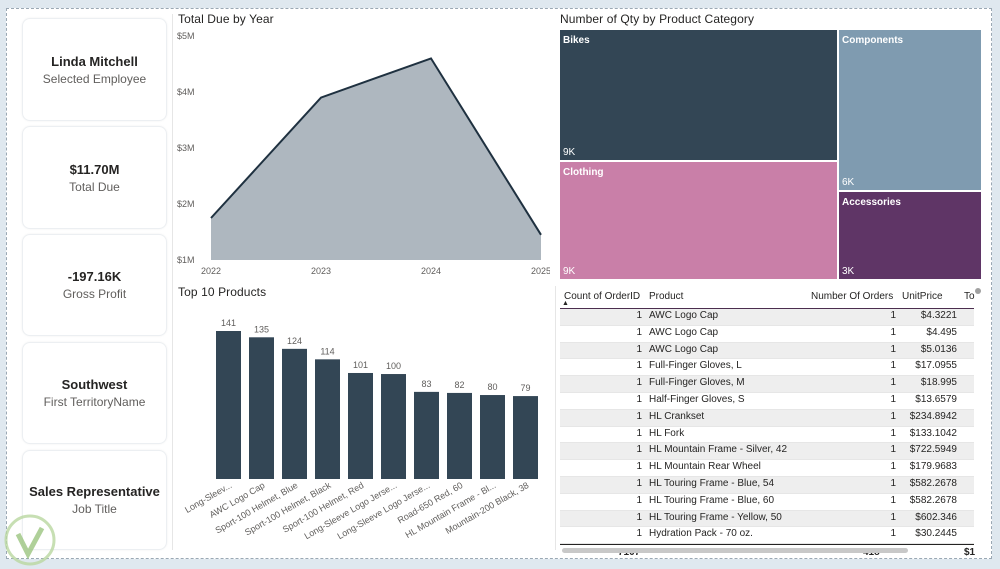  What do you see at coordinates (936, 399) in the screenshot?
I see `cell-unitprice: $13.6579` at bounding box center [936, 399].